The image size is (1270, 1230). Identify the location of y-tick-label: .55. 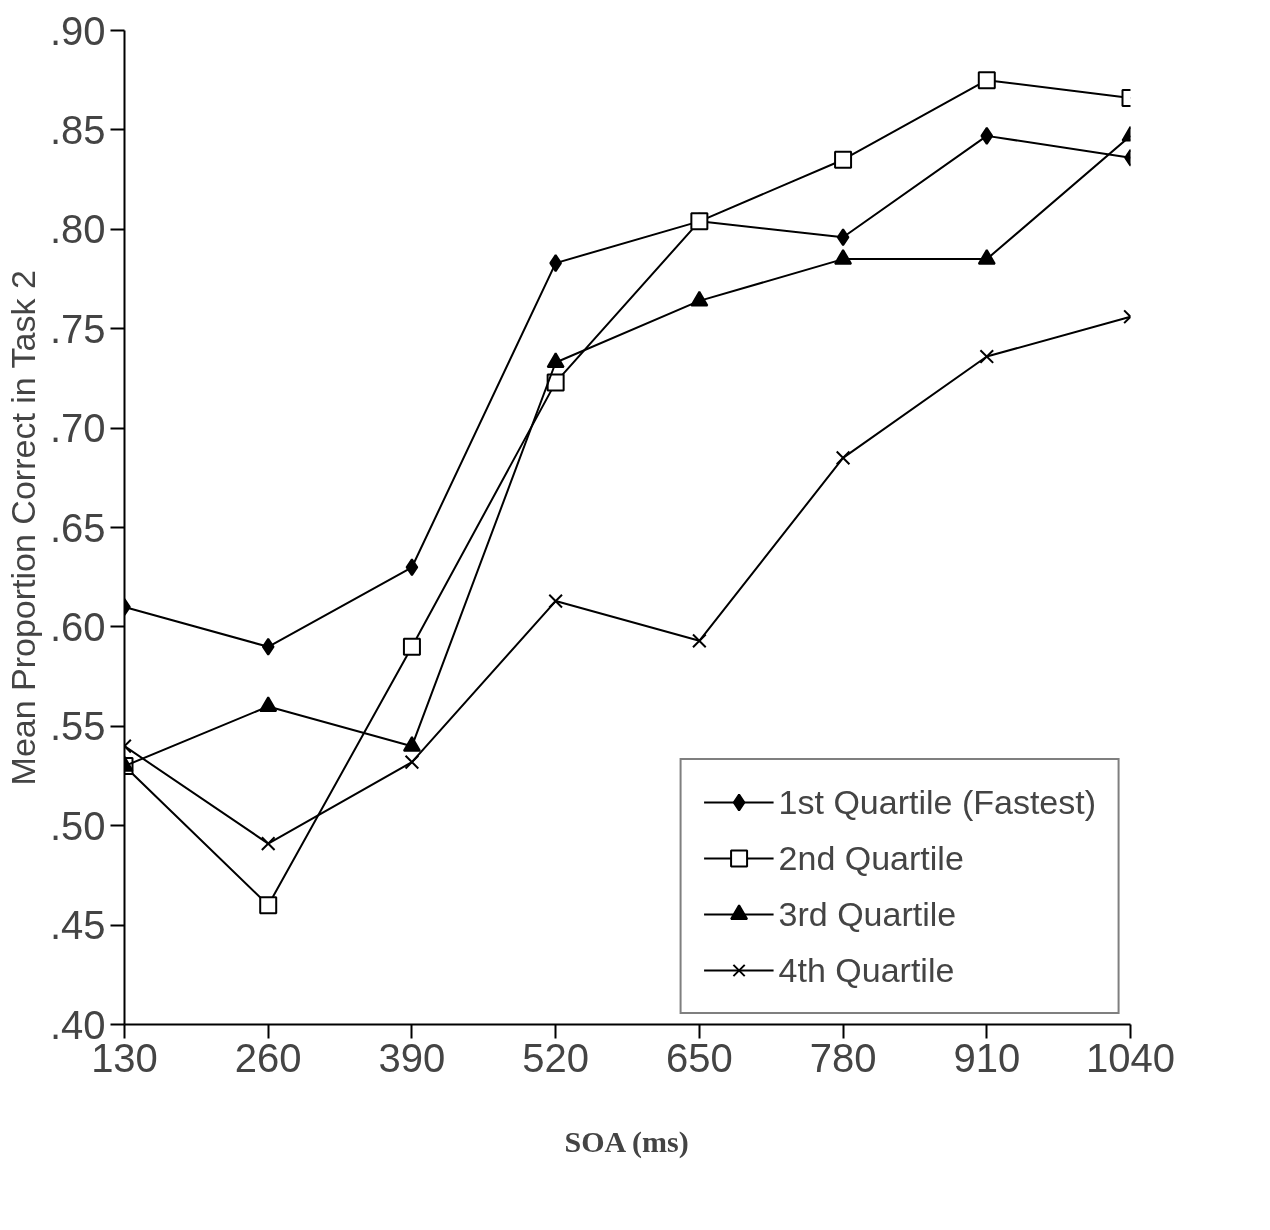
(77, 726).